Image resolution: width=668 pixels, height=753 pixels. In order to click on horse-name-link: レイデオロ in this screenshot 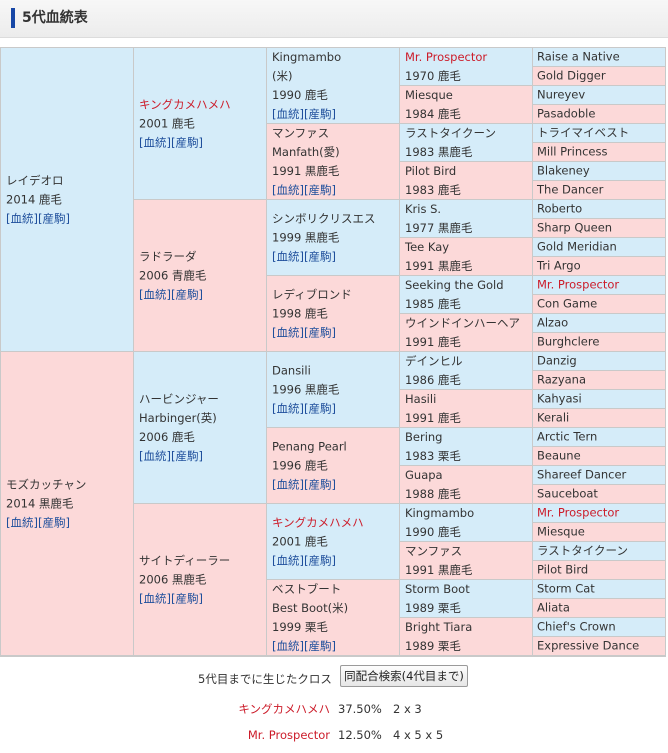, I will do `click(35, 180)`.